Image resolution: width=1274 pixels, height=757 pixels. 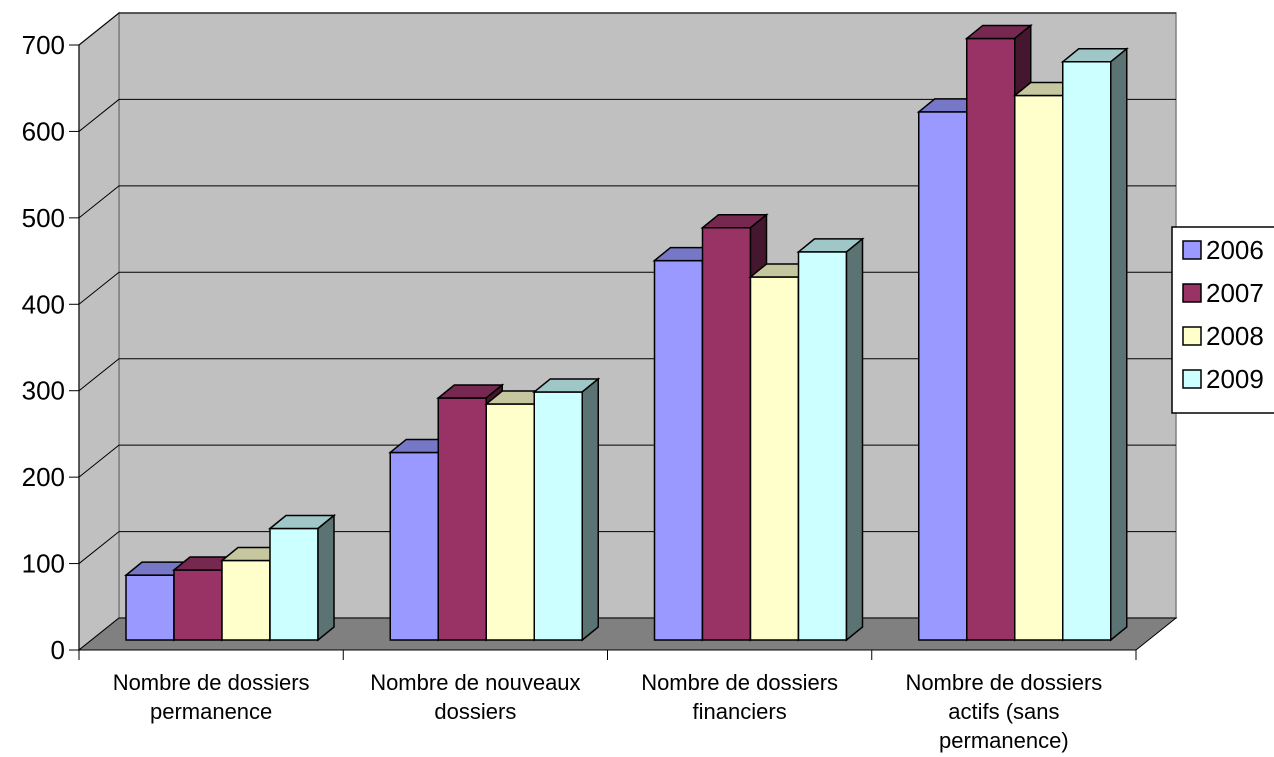 What do you see at coordinates (43, 218) in the screenshot?
I see `y-tick-label: 500` at bounding box center [43, 218].